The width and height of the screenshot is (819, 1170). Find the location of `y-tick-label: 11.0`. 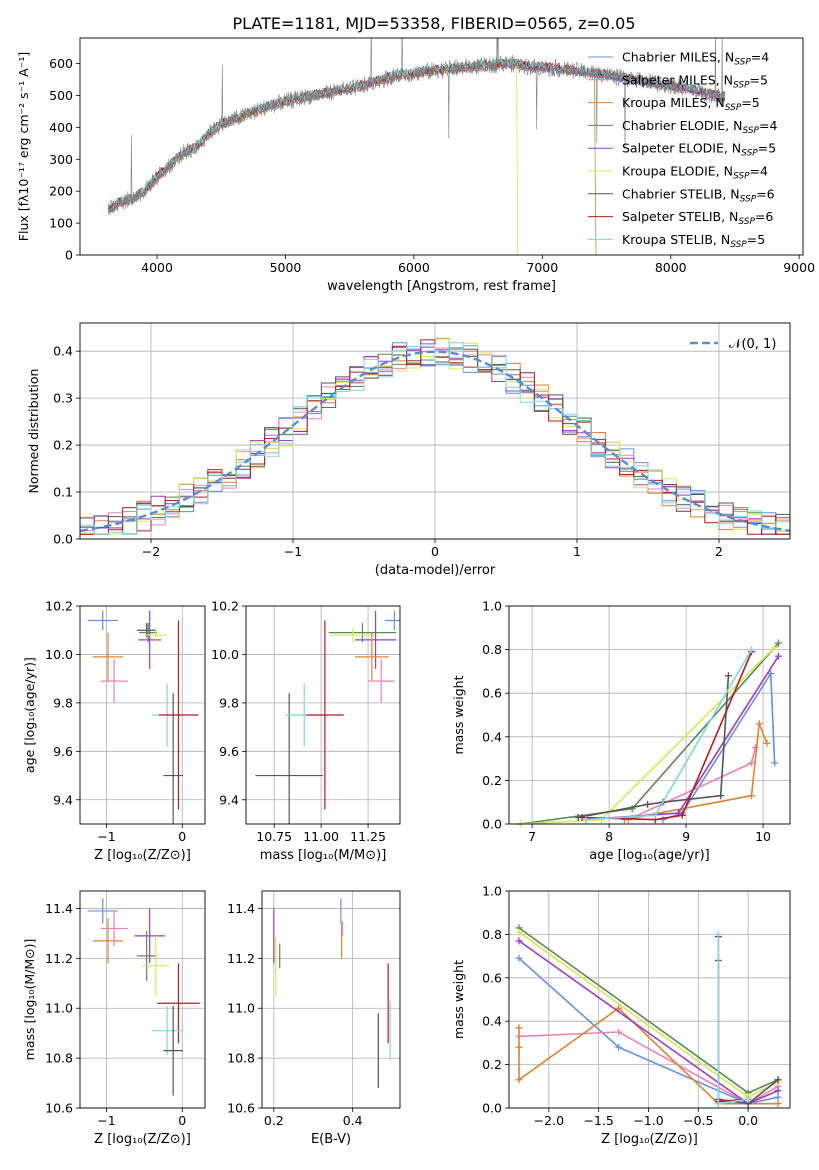

y-tick-label: 11.0 is located at coordinates (241, 1008).